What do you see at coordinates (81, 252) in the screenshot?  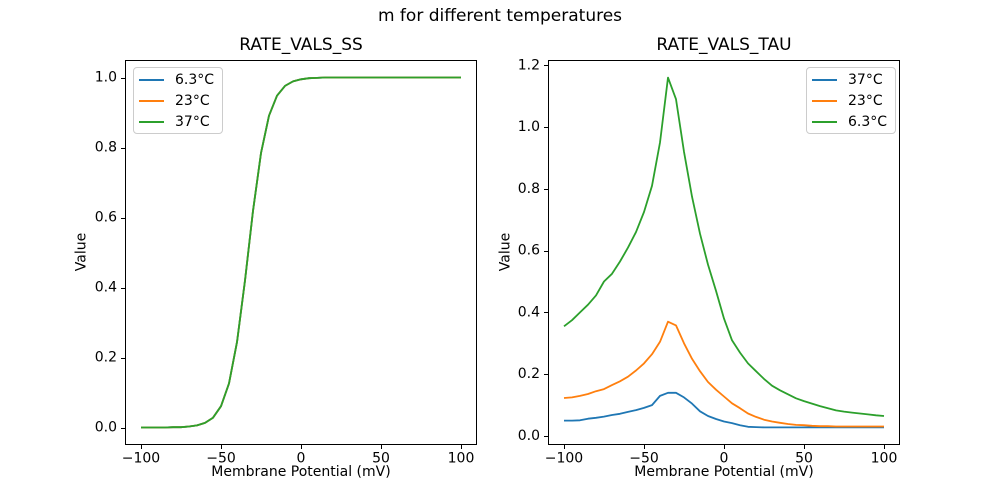 I see `y-axis-label-ss: Value` at bounding box center [81, 252].